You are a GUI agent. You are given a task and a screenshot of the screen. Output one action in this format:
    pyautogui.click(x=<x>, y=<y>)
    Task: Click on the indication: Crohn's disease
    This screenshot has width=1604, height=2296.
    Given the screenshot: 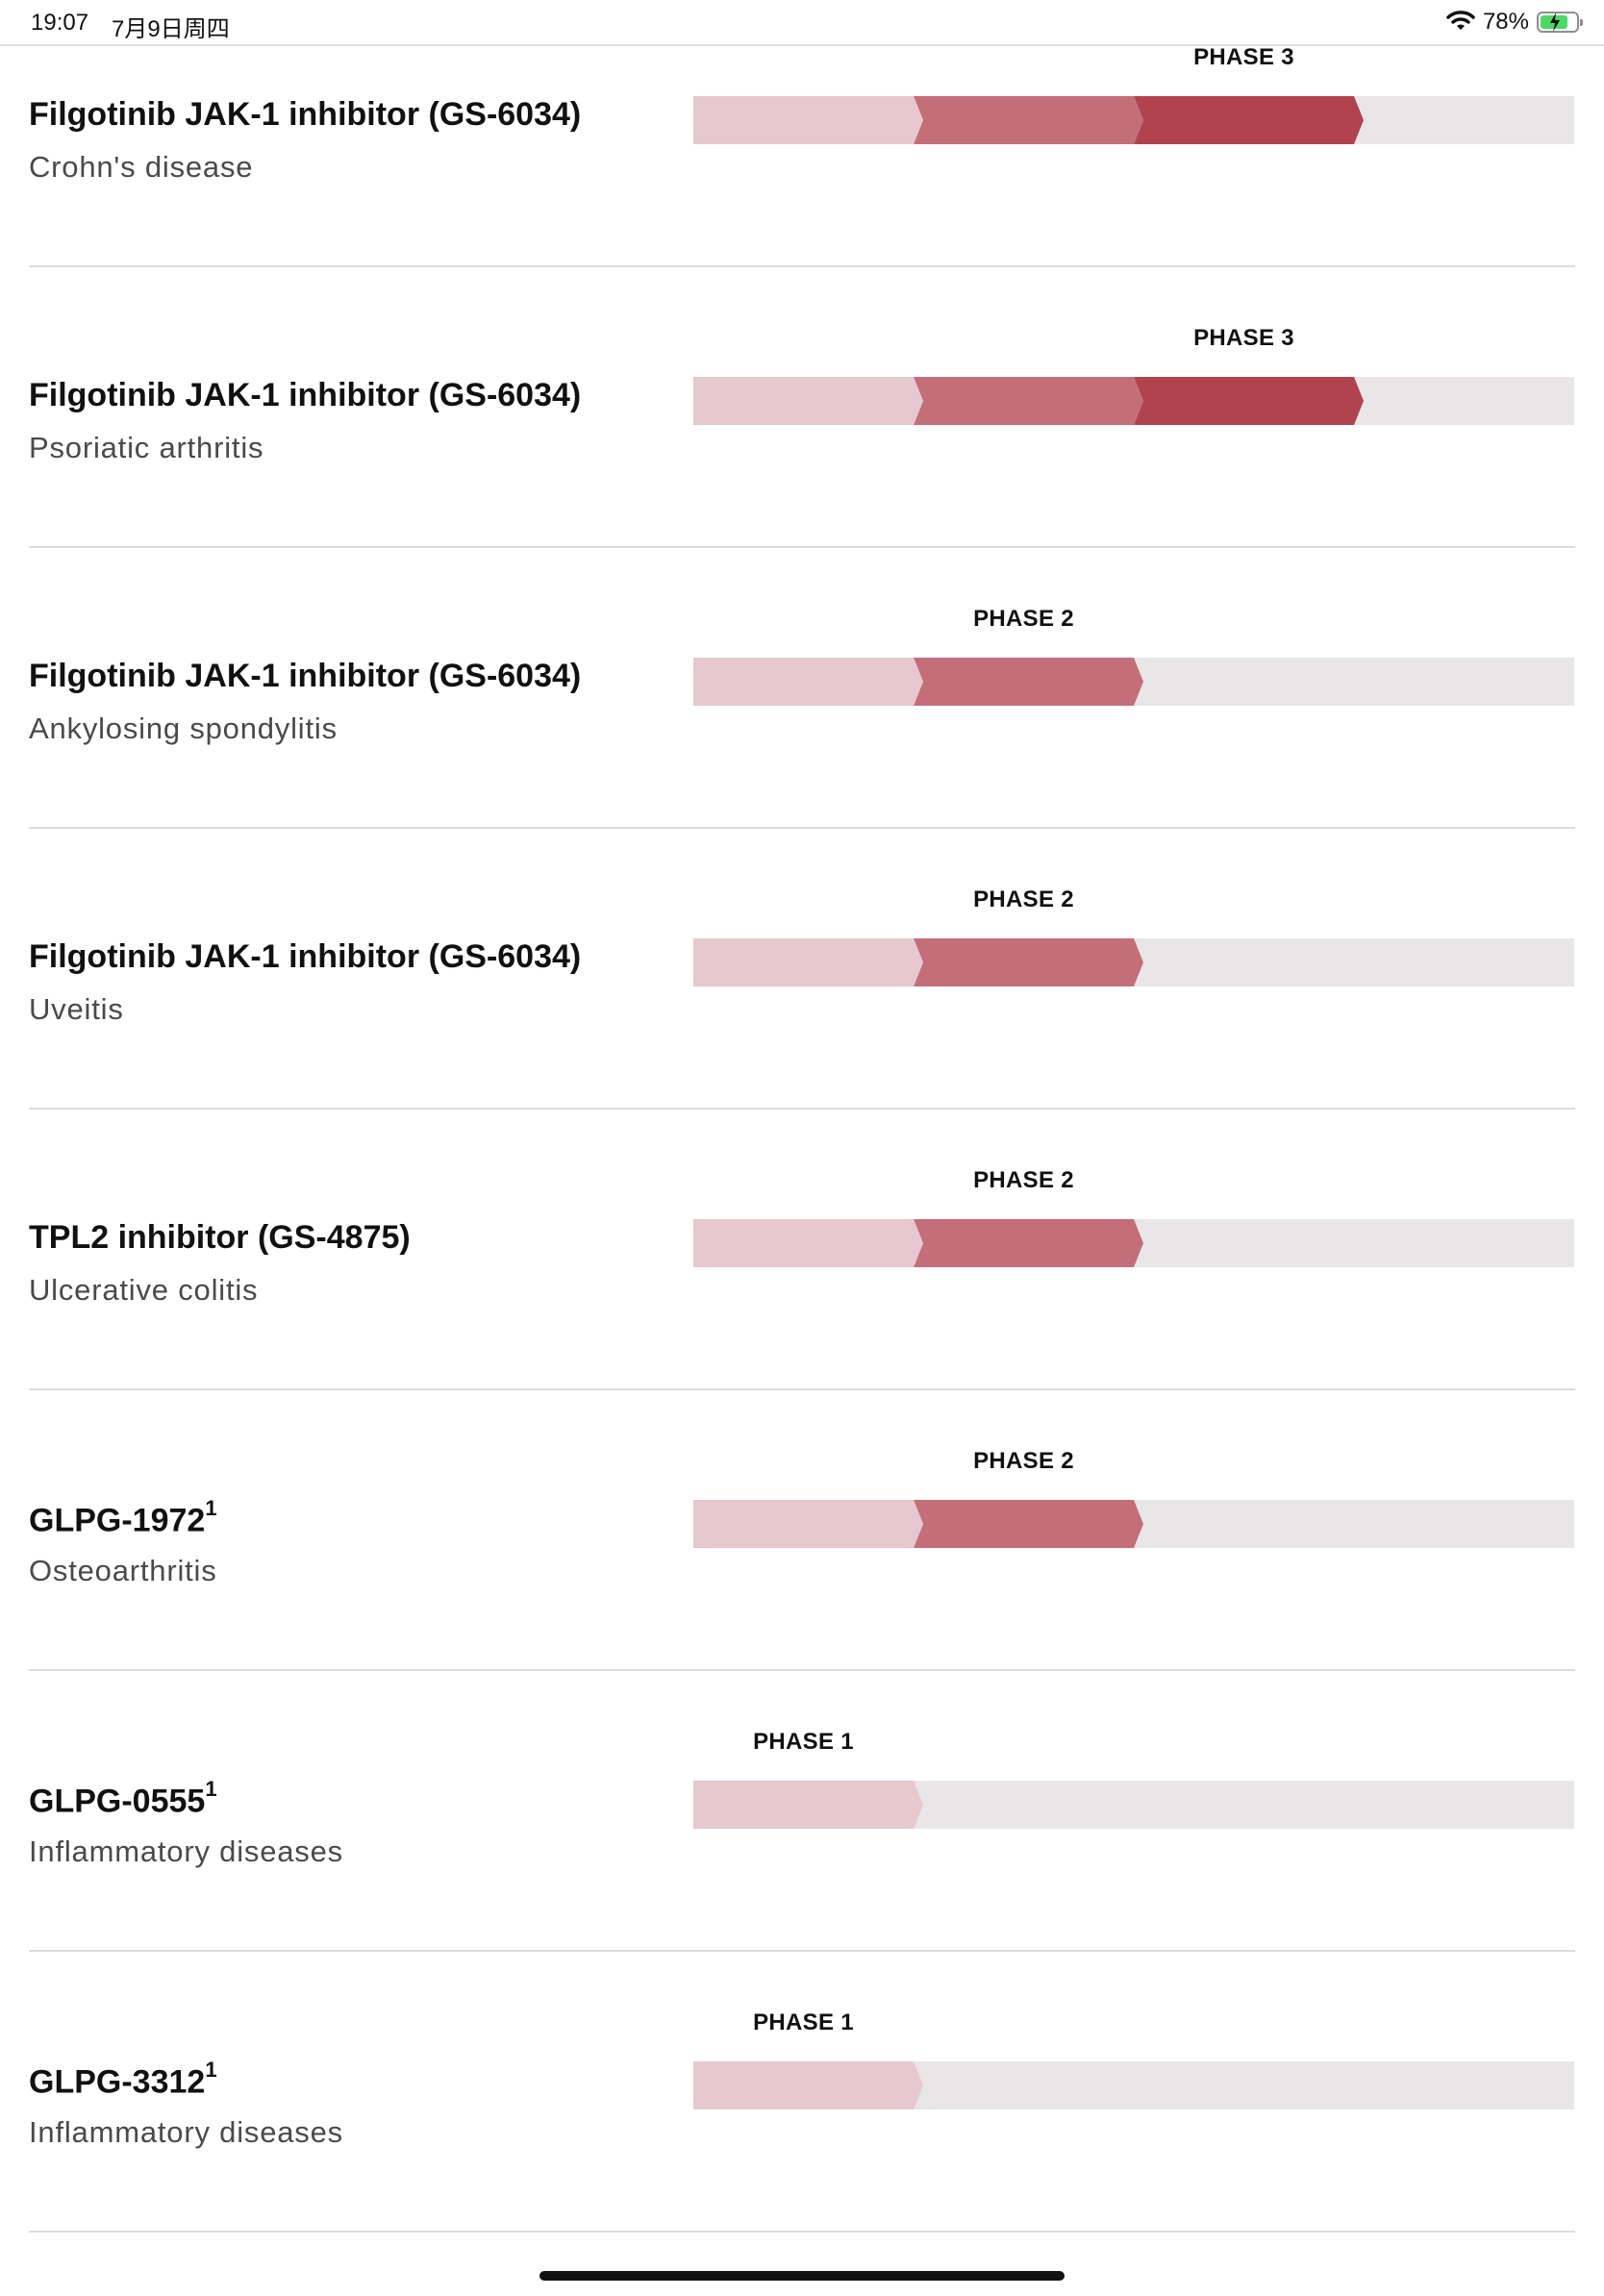 What is the action you would take?
    pyautogui.click(x=141, y=167)
    